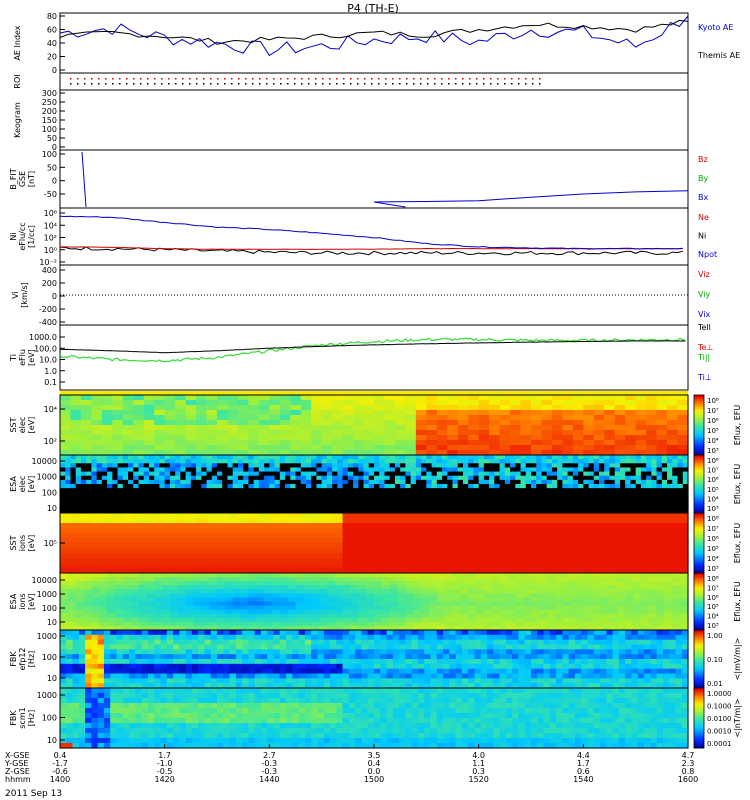 The height and width of the screenshot is (800, 750). I want to click on ti-panel-legend-2: Ti||, so click(703, 357).